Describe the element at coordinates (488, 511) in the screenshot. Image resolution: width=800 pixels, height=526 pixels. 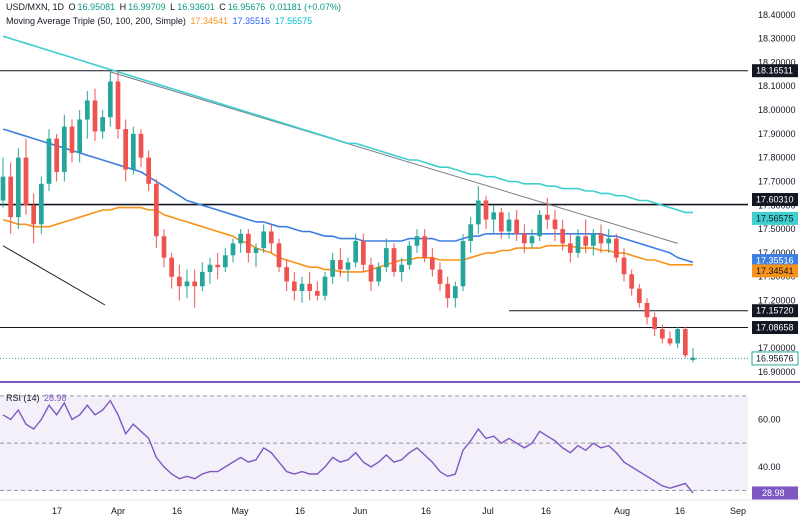
I see `time-tick-label: Jul` at that location.